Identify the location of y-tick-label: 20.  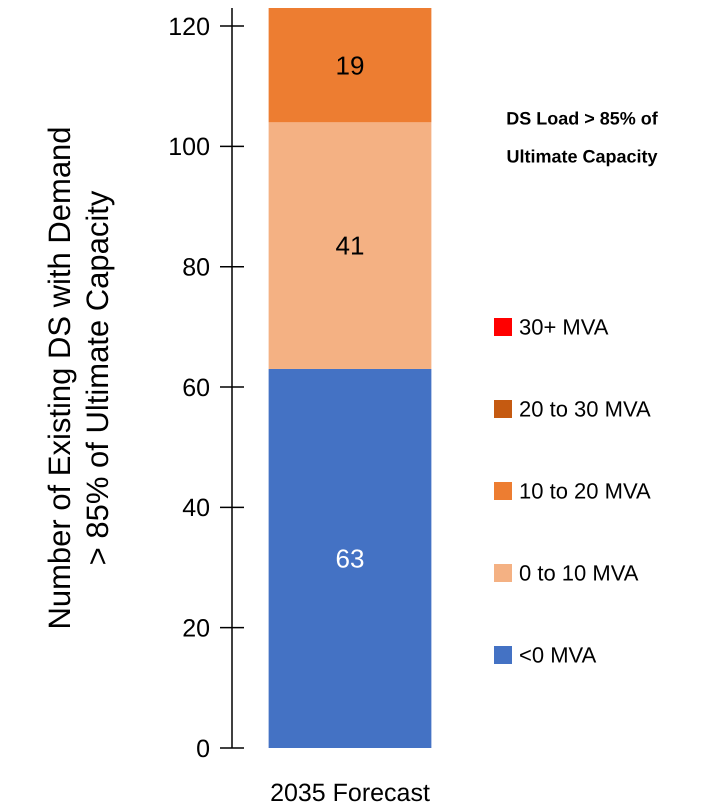
(196, 628).